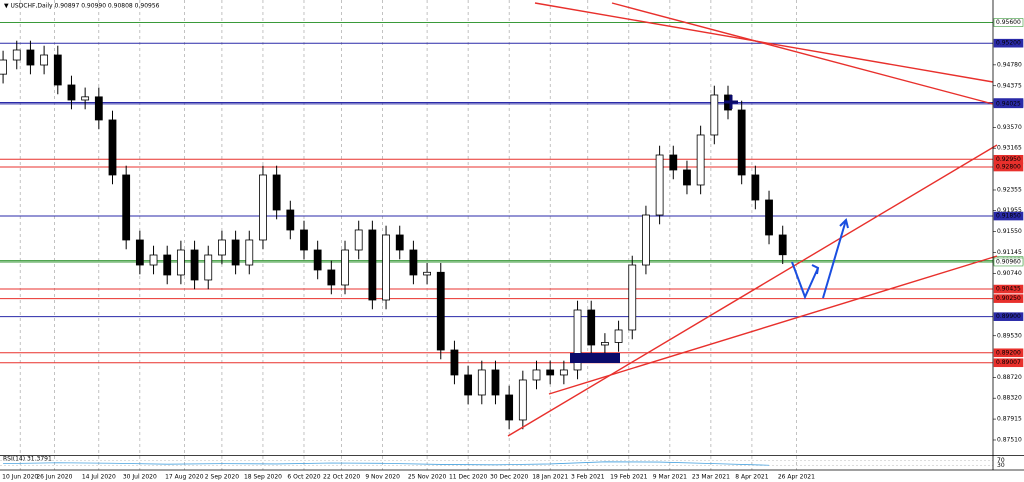  I want to click on level-label: 0.95600, so click(1008, 22).